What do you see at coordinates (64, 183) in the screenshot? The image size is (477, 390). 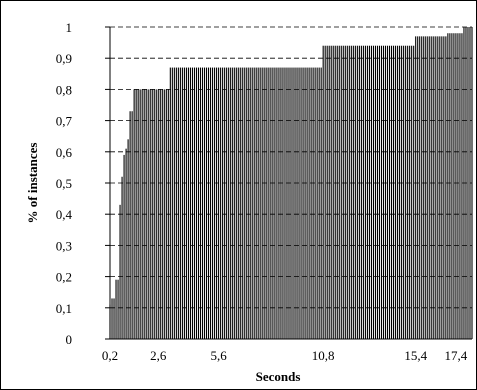 I see `y-tick-labels: 0 0,1 0,2 0,3 0,4 0,5 0,6 0,7 0,8 0,9 1` at bounding box center [64, 183].